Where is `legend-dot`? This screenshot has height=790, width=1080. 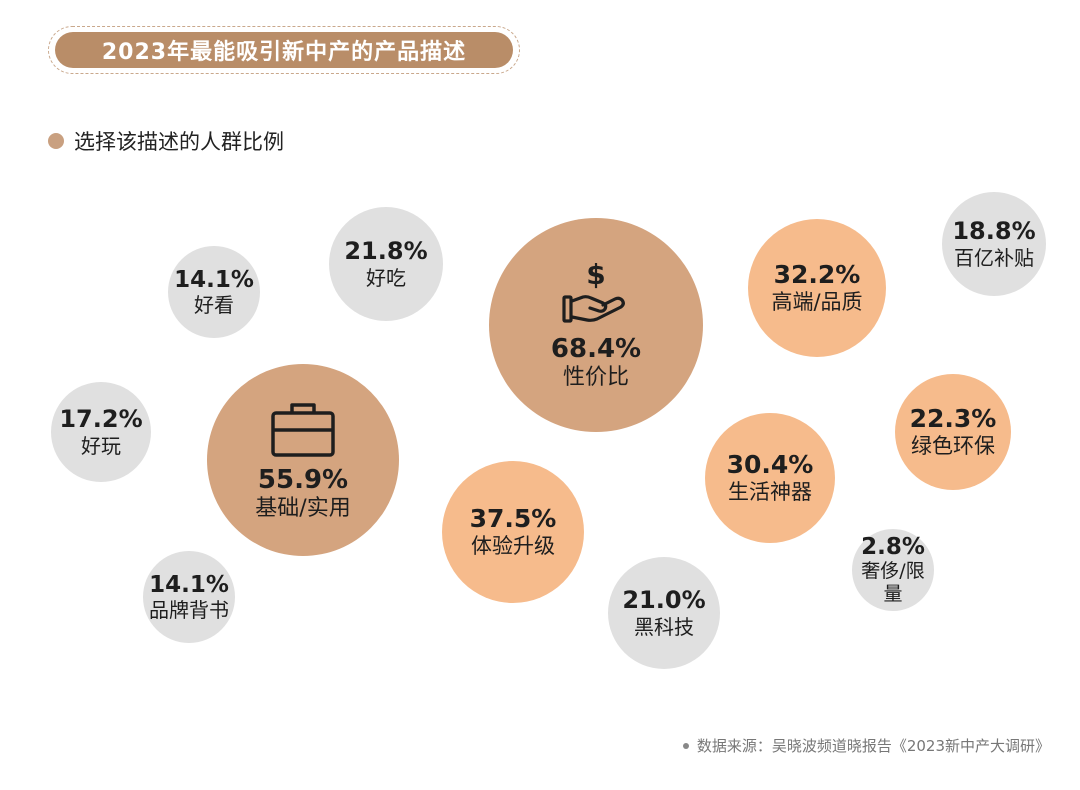
legend-dot is located at coordinates (56, 141).